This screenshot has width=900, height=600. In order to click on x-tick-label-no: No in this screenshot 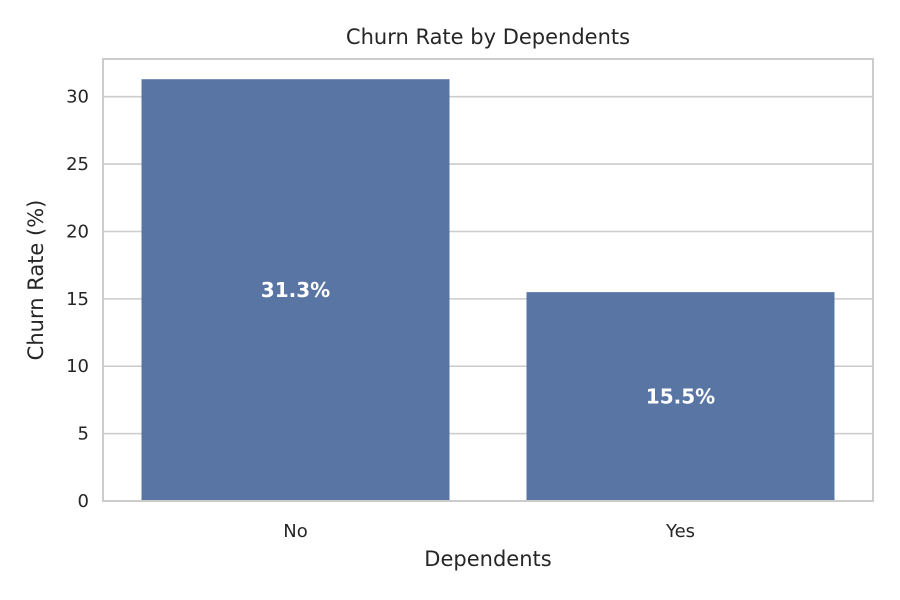, I will do `click(295, 531)`.